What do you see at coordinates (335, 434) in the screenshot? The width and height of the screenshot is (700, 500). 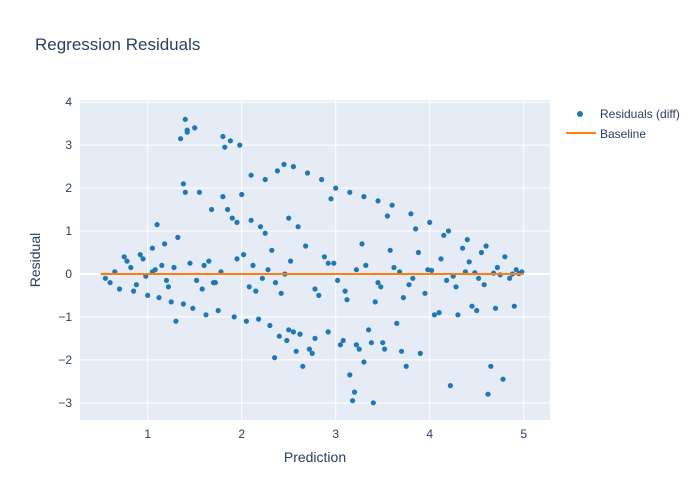 I see `x-tick-label: 3` at bounding box center [335, 434].